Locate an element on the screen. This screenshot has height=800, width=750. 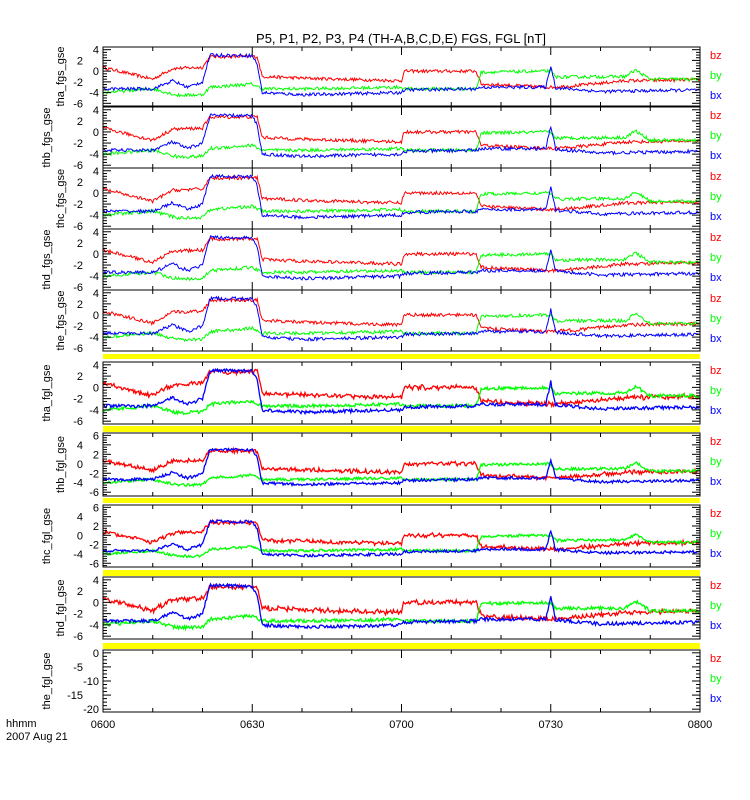
panel-ylabel: thb_fgs_gse is located at coordinates (47, 138).